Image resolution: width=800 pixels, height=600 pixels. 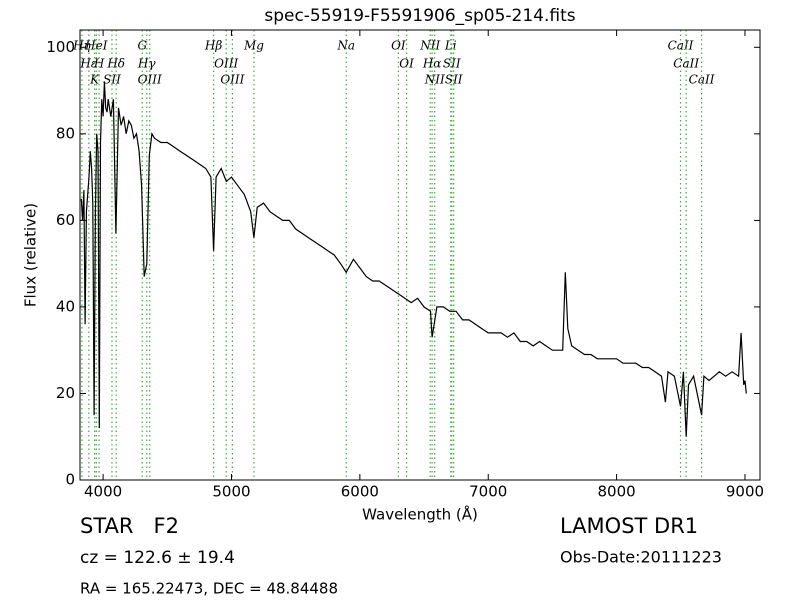 What do you see at coordinates (345, 46) in the screenshot?
I see `spectral-line-label: Na` at bounding box center [345, 46].